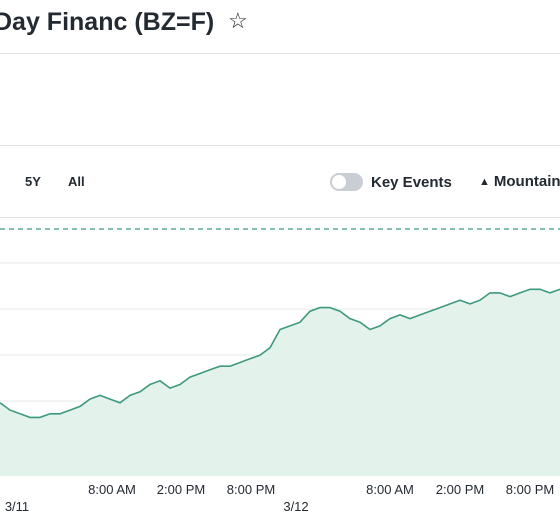 The height and width of the screenshot is (514, 560). Describe the element at coordinates (17, 506) in the screenshot. I see `date-label: 3/11` at that location.